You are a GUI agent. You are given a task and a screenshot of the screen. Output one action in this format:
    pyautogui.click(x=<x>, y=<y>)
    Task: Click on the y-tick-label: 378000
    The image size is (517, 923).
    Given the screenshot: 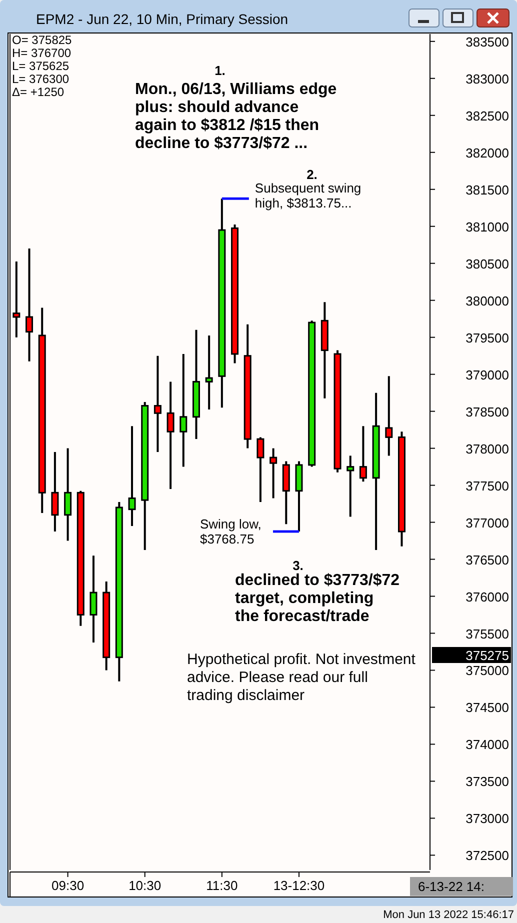 What is the action you would take?
    pyautogui.click(x=487, y=448)
    